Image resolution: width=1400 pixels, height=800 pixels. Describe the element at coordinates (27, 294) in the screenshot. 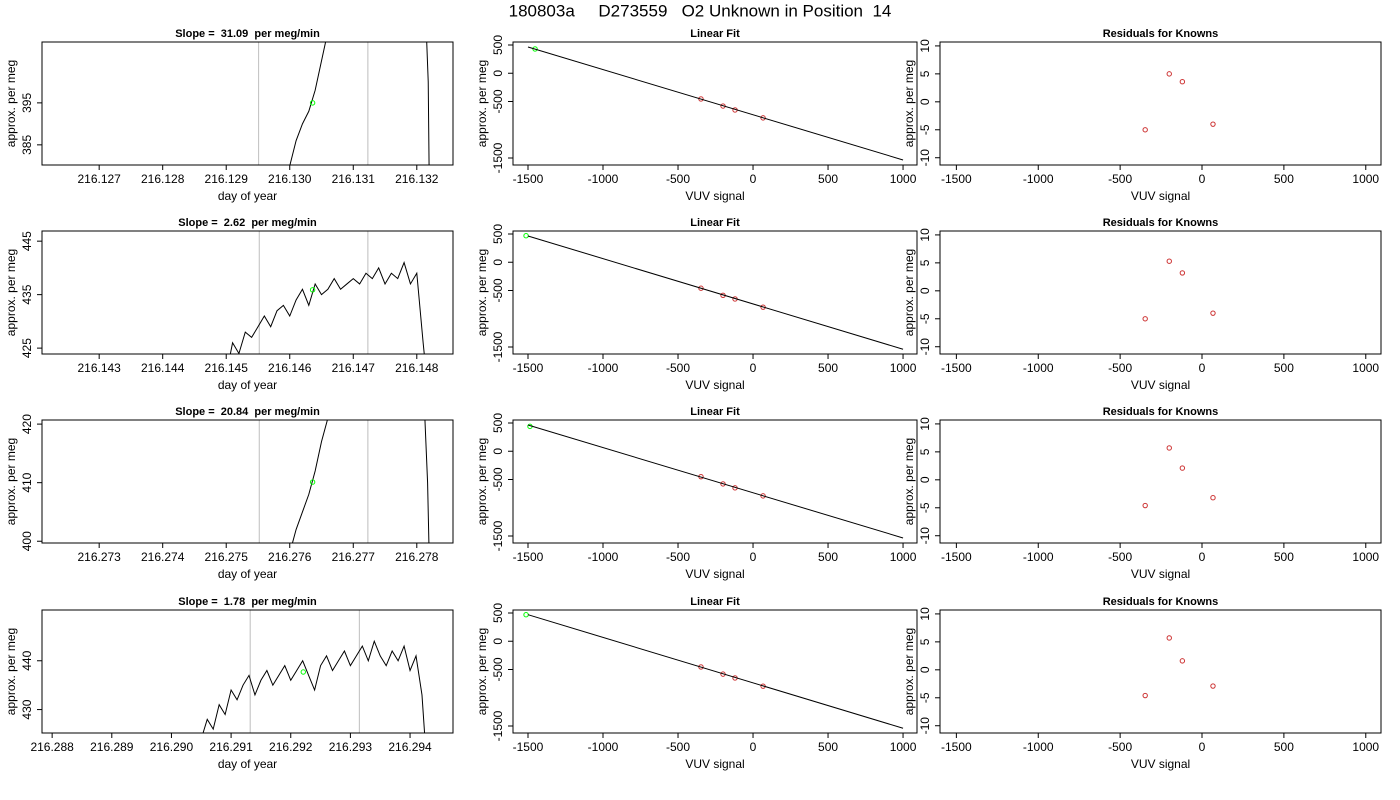

I see `y-tick-label: 435` at that location.